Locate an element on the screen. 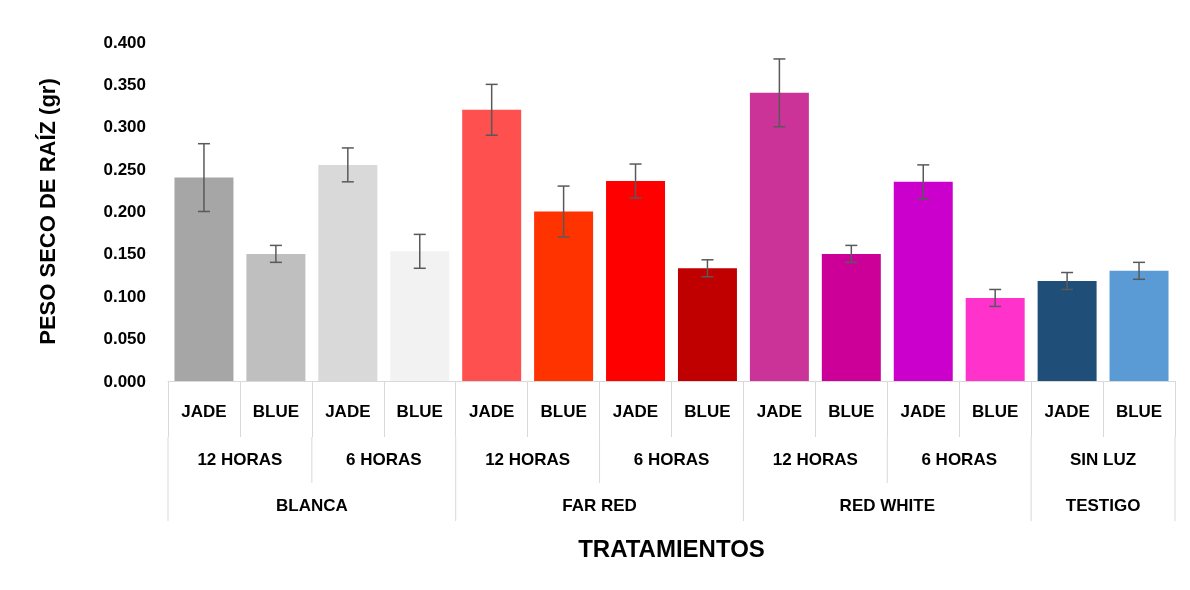  y-tick-label: 0.400 is located at coordinates (124, 42).